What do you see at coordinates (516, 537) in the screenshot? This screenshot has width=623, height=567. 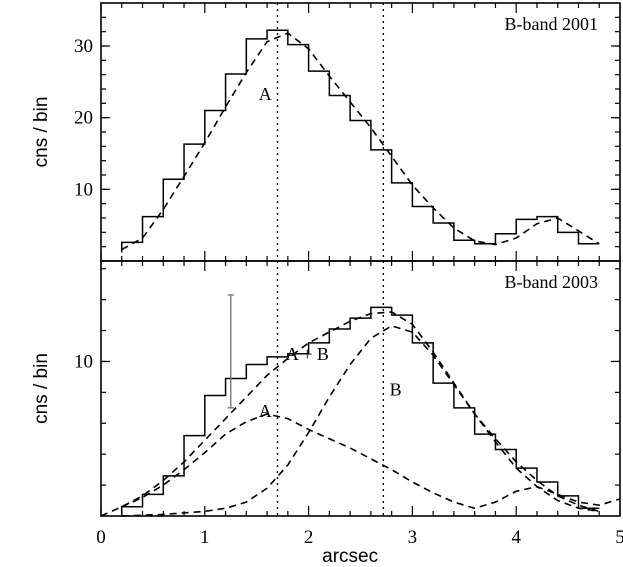 I see `x-tick-label: 4` at bounding box center [516, 537].